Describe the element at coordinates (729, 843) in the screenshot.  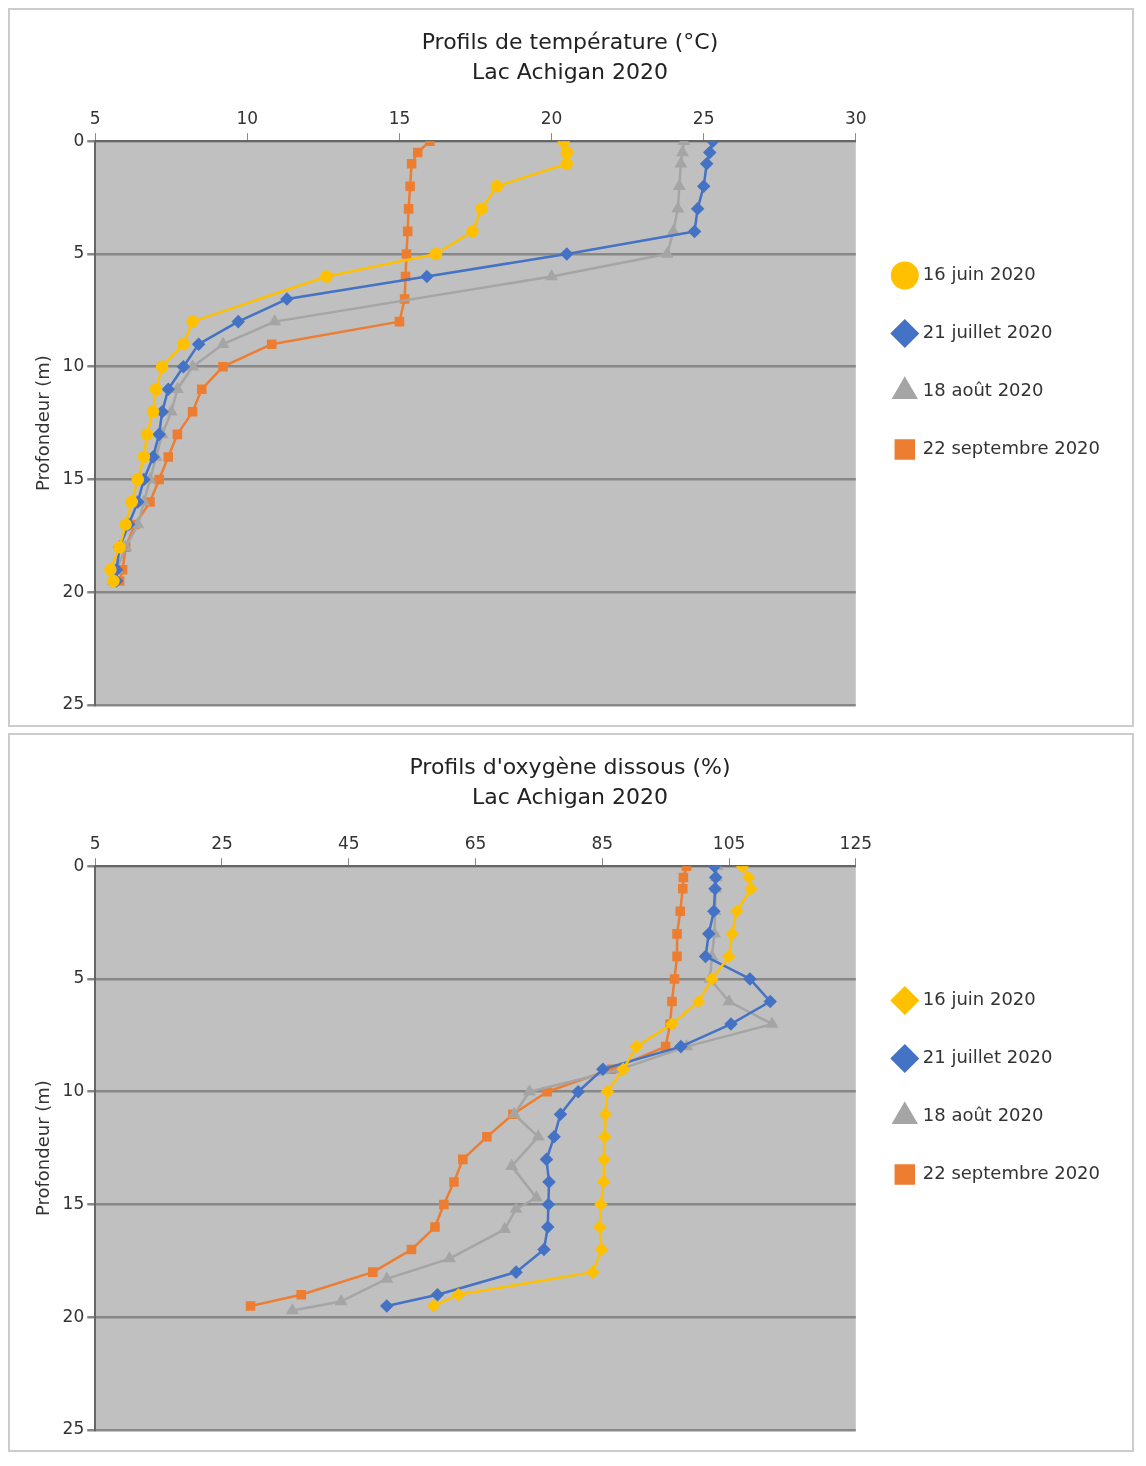
I see `x-tick-label: 105` at that location.